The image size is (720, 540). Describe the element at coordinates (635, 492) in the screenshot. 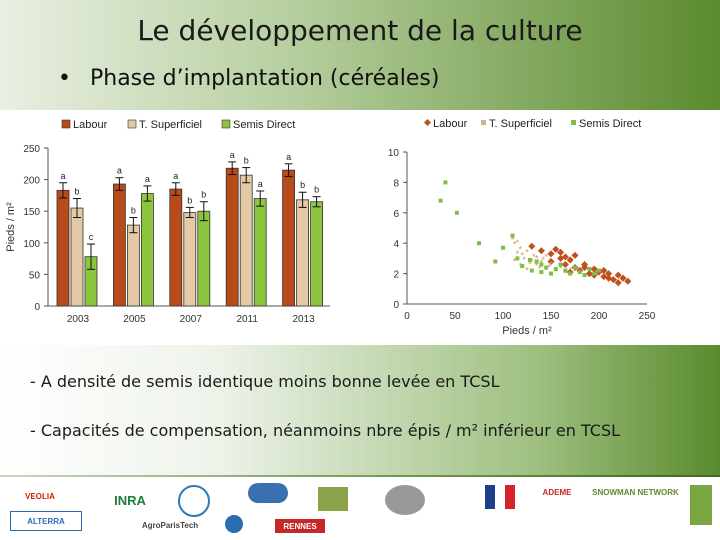

I see `snowman-logo: SNOWMAN NETWORK` at that location.